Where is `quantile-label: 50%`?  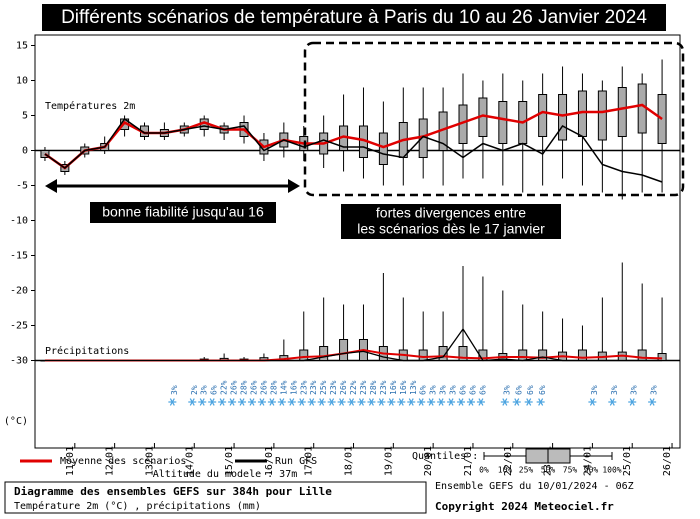
quantile-label: 50% is located at coordinates (548, 470).